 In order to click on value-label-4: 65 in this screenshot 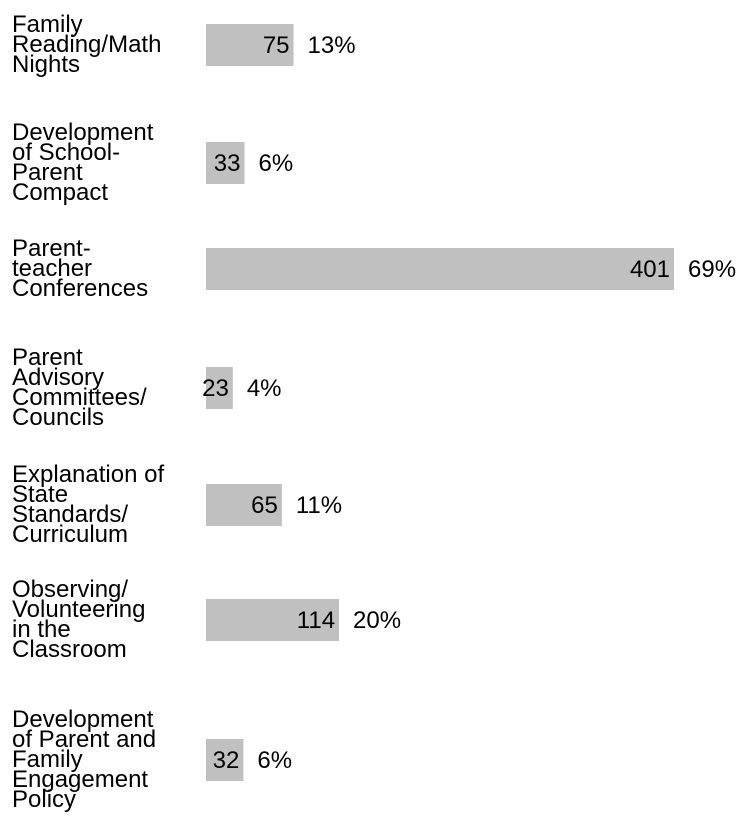, I will do `click(264, 505)`.